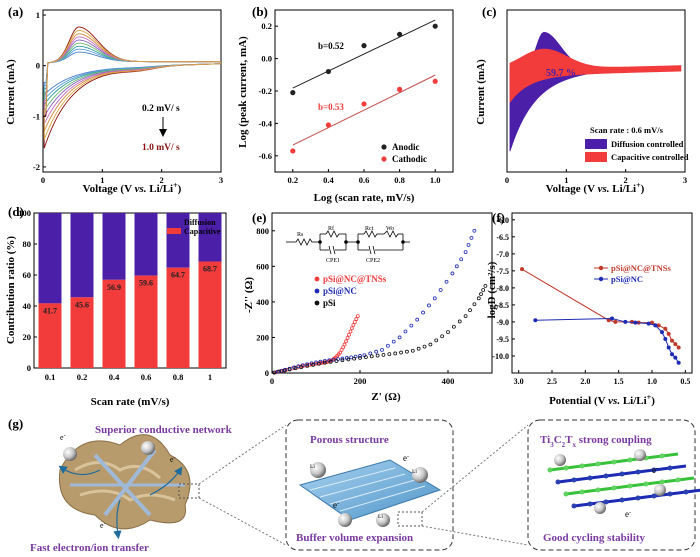  What do you see at coordinates (11, 92) in the screenshot?
I see `y-axis-label-a: Current (mA)` at bounding box center [11, 92].